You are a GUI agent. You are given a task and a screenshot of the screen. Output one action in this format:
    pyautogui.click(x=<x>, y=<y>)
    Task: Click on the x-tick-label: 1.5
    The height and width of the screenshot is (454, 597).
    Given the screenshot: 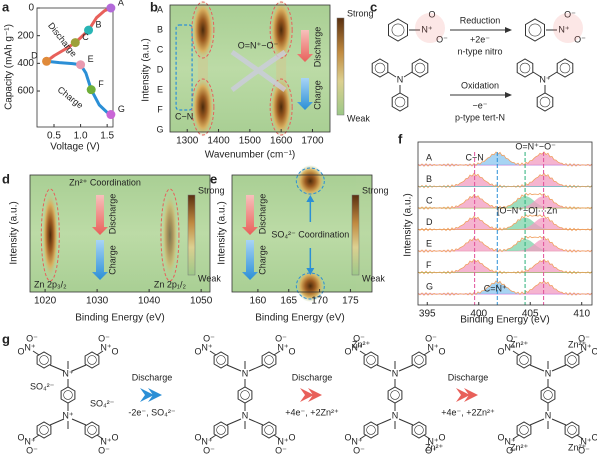 What is the action you would take?
    pyautogui.click(x=107, y=136)
    